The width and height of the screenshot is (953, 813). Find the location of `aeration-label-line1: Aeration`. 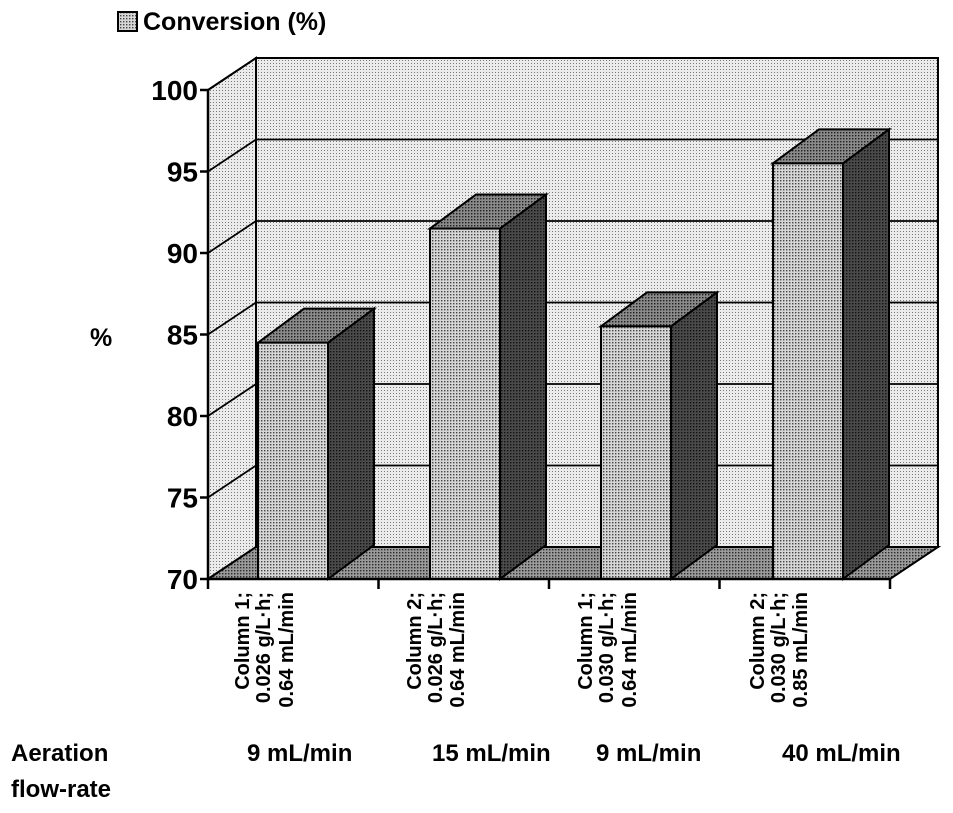

aeration-label-line1: Aeration is located at coordinates (59, 753).